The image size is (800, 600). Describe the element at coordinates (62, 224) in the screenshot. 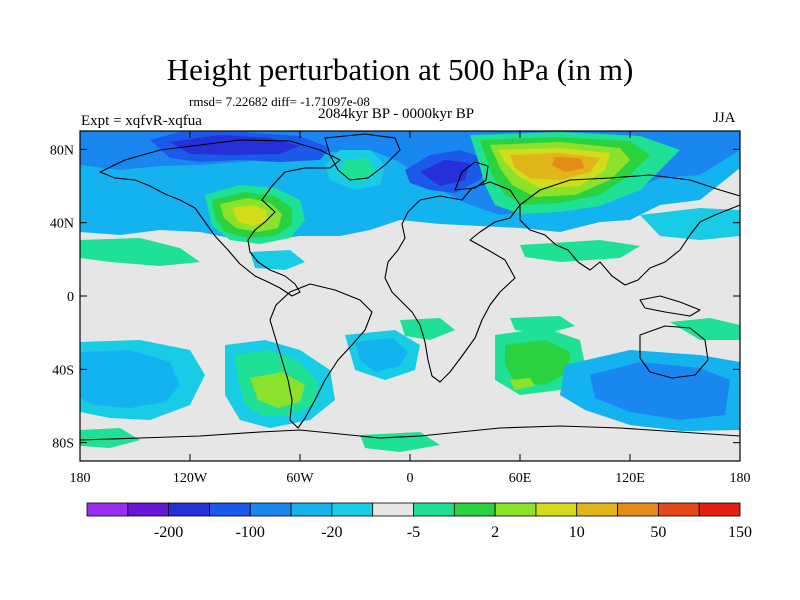

I see `lat-tick-label: 40N` at that location.